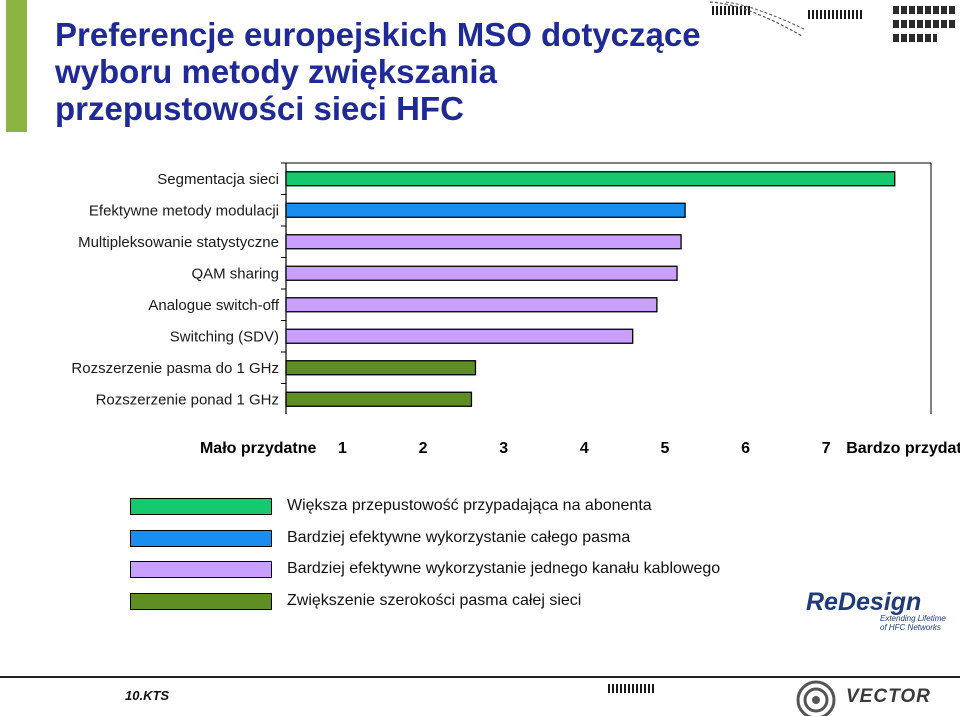 The height and width of the screenshot is (716, 960). What do you see at coordinates (826, 448) in the screenshot?
I see `x-tick-label: 7` at bounding box center [826, 448].